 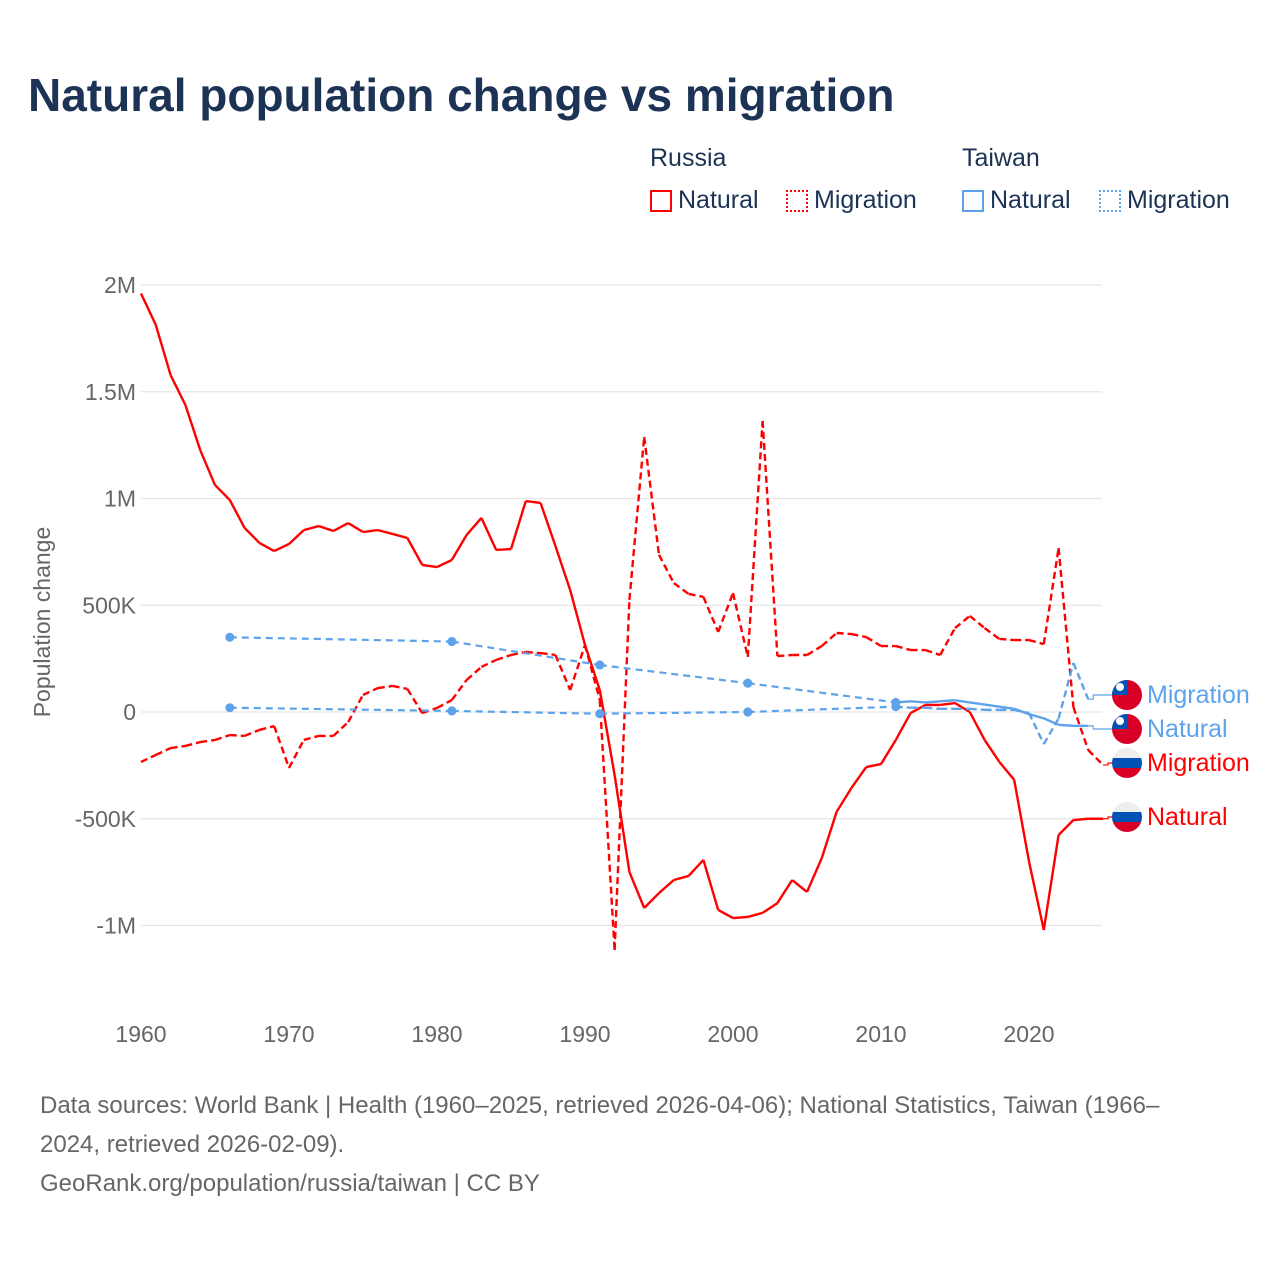 What do you see at coordinates (1127, 729) in the screenshot?
I see `taiwan-flag-icon` at bounding box center [1127, 729].